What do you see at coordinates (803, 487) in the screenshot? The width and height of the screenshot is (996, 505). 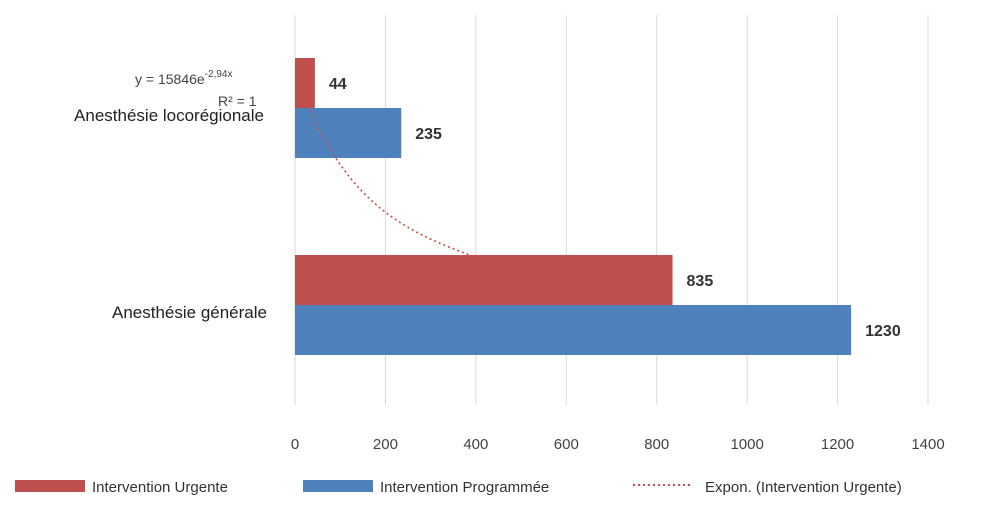 I see `legend-trendline-label: Expon. (Intervention Urgente)` at bounding box center [803, 487].